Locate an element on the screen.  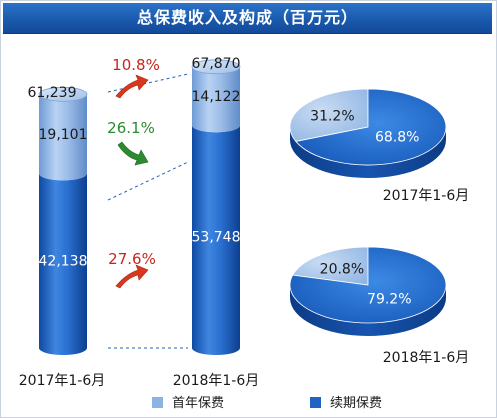
pie-2018-caption: 2018年1-6月 is located at coordinates (426, 358).